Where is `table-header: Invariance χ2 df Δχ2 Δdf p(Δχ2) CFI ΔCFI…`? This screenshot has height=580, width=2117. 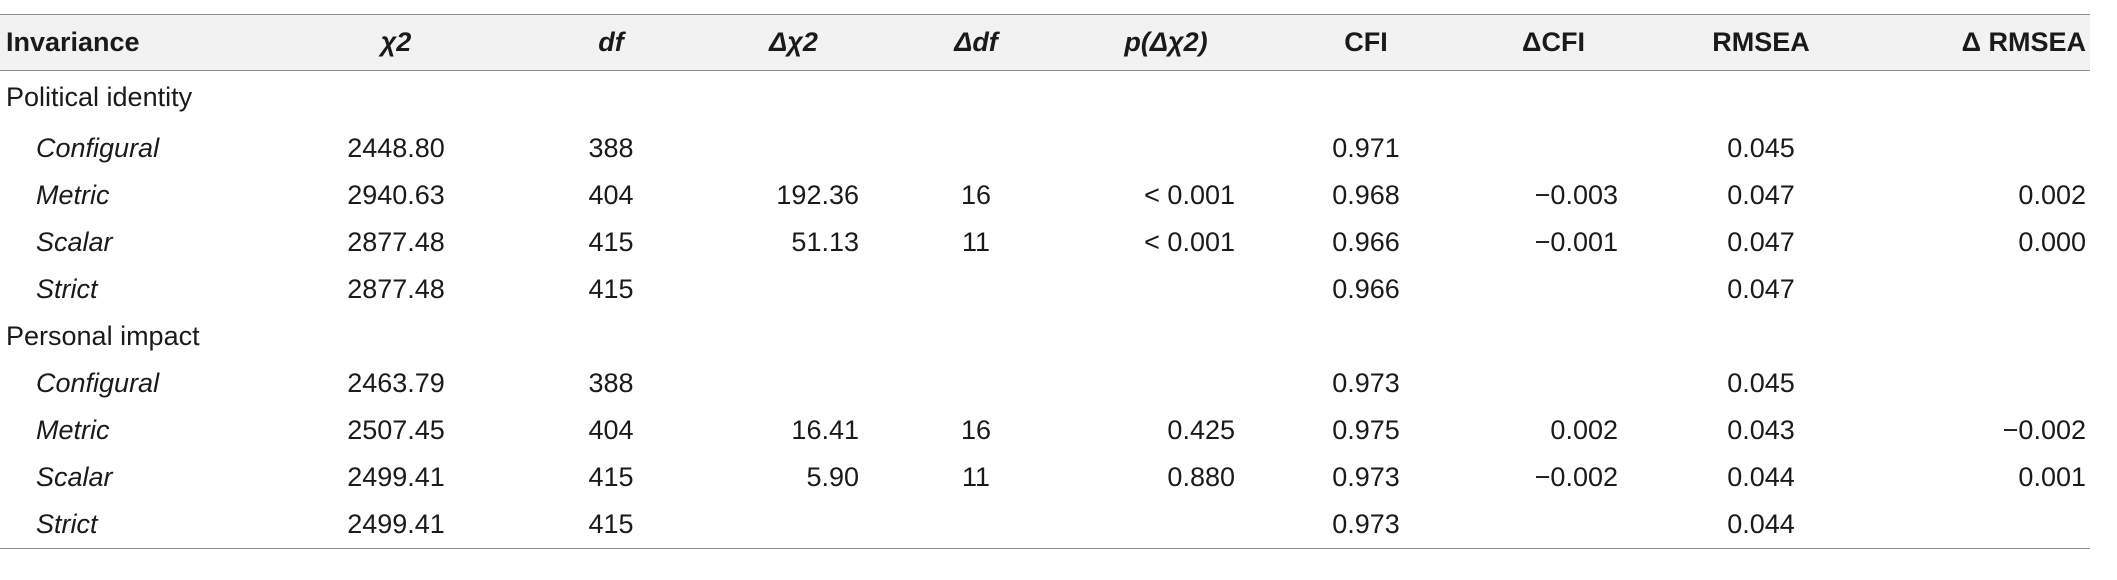 table-header: Invariance χ2 df Δχ2 Δdf p(Δχ2) CFI ΔCFI… is located at coordinates (1045, 42).